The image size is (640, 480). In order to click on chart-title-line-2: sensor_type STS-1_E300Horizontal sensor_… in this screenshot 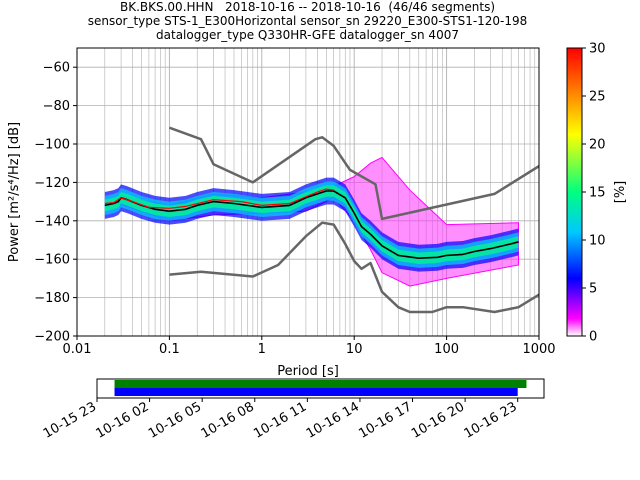, I will do `click(307, 21)`.